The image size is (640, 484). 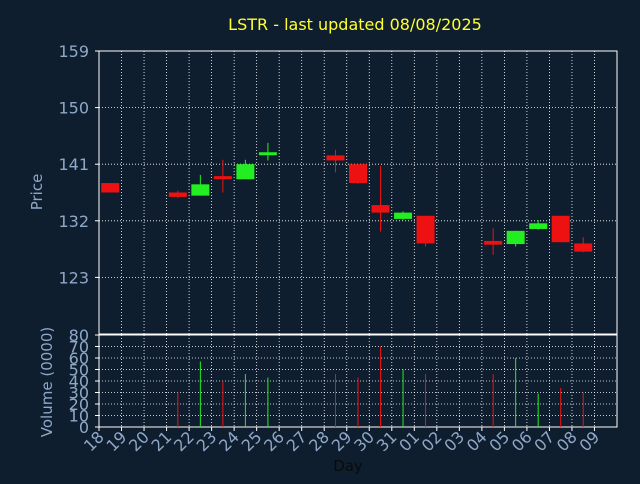 What do you see at coordinates (79, 416) in the screenshot?
I see `volume-tick-label: 10` at bounding box center [79, 416].